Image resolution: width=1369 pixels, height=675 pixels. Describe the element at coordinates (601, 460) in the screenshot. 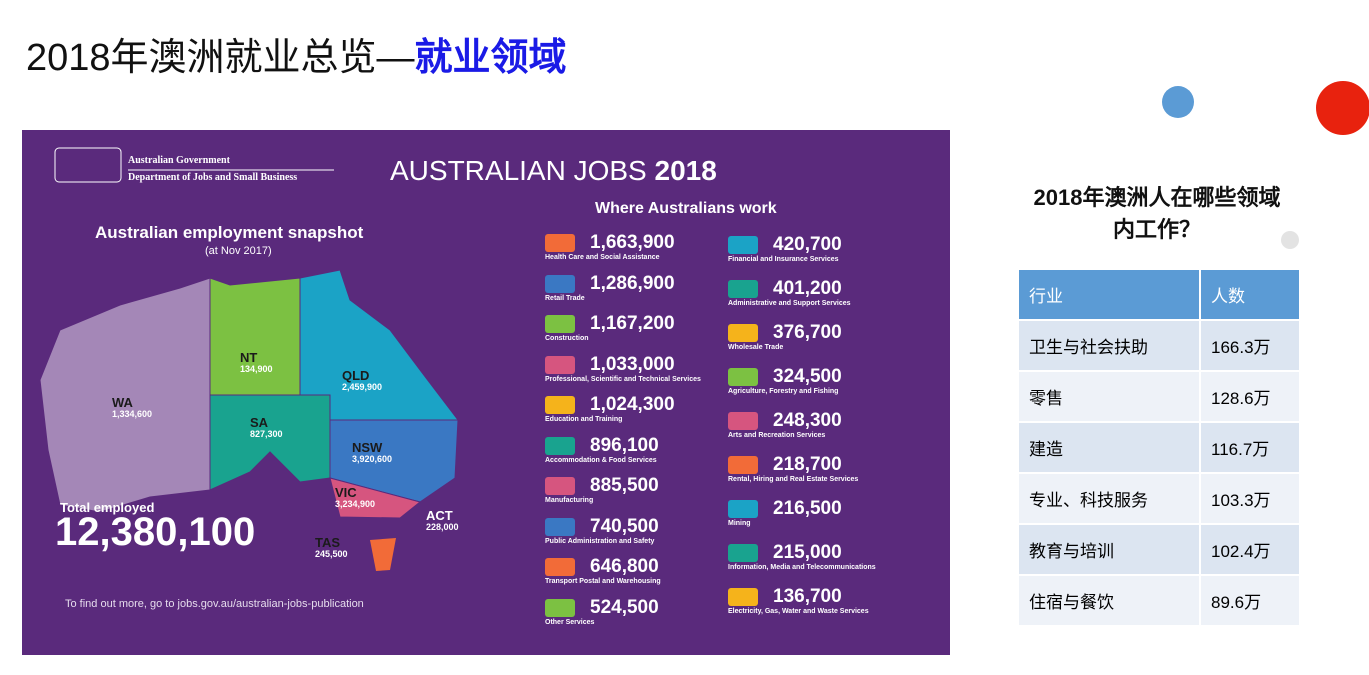

I see `sector-label: Accommodation & Food Services` at that location.